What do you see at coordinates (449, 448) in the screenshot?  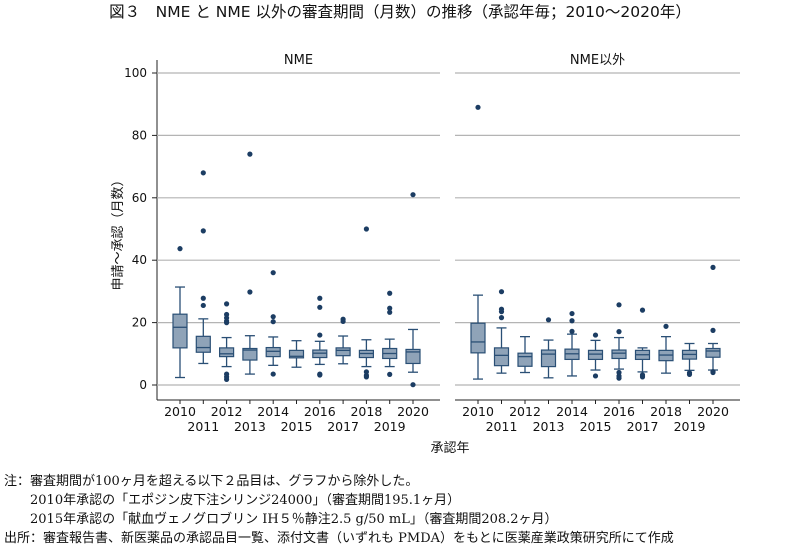 I see `x-axis-label: 承認年` at bounding box center [449, 448].